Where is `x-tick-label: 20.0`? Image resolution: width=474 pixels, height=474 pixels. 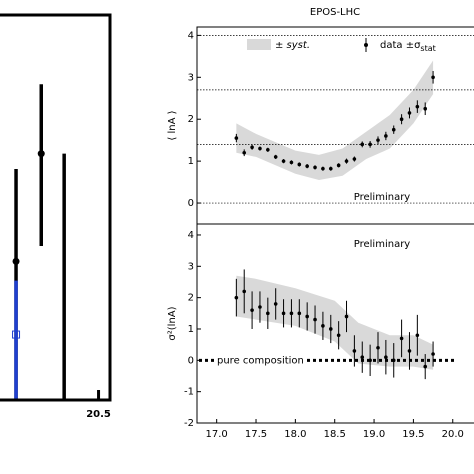 x-tick-label: 20.0 is located at coordinates (453, 434).